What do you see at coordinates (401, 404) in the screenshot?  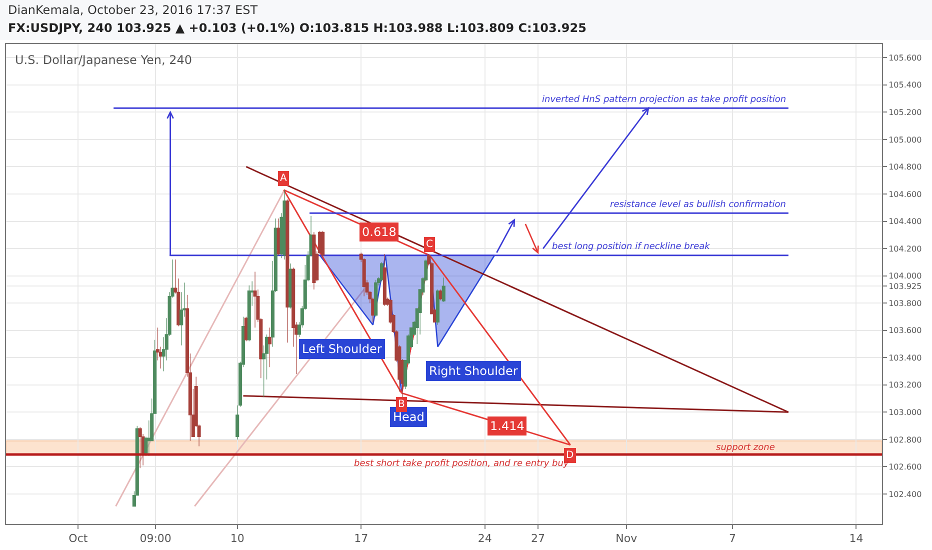 I see `data-label: B` at bounding box center [401, 404].